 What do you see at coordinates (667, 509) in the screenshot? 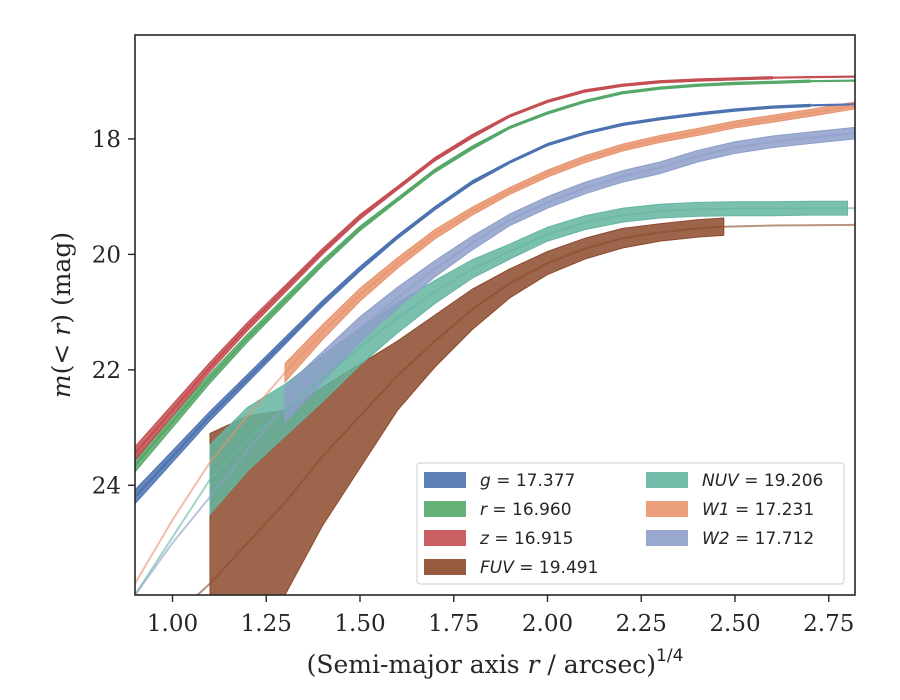
I see `legend-swatch-w1` at bounding box center [667, 509].